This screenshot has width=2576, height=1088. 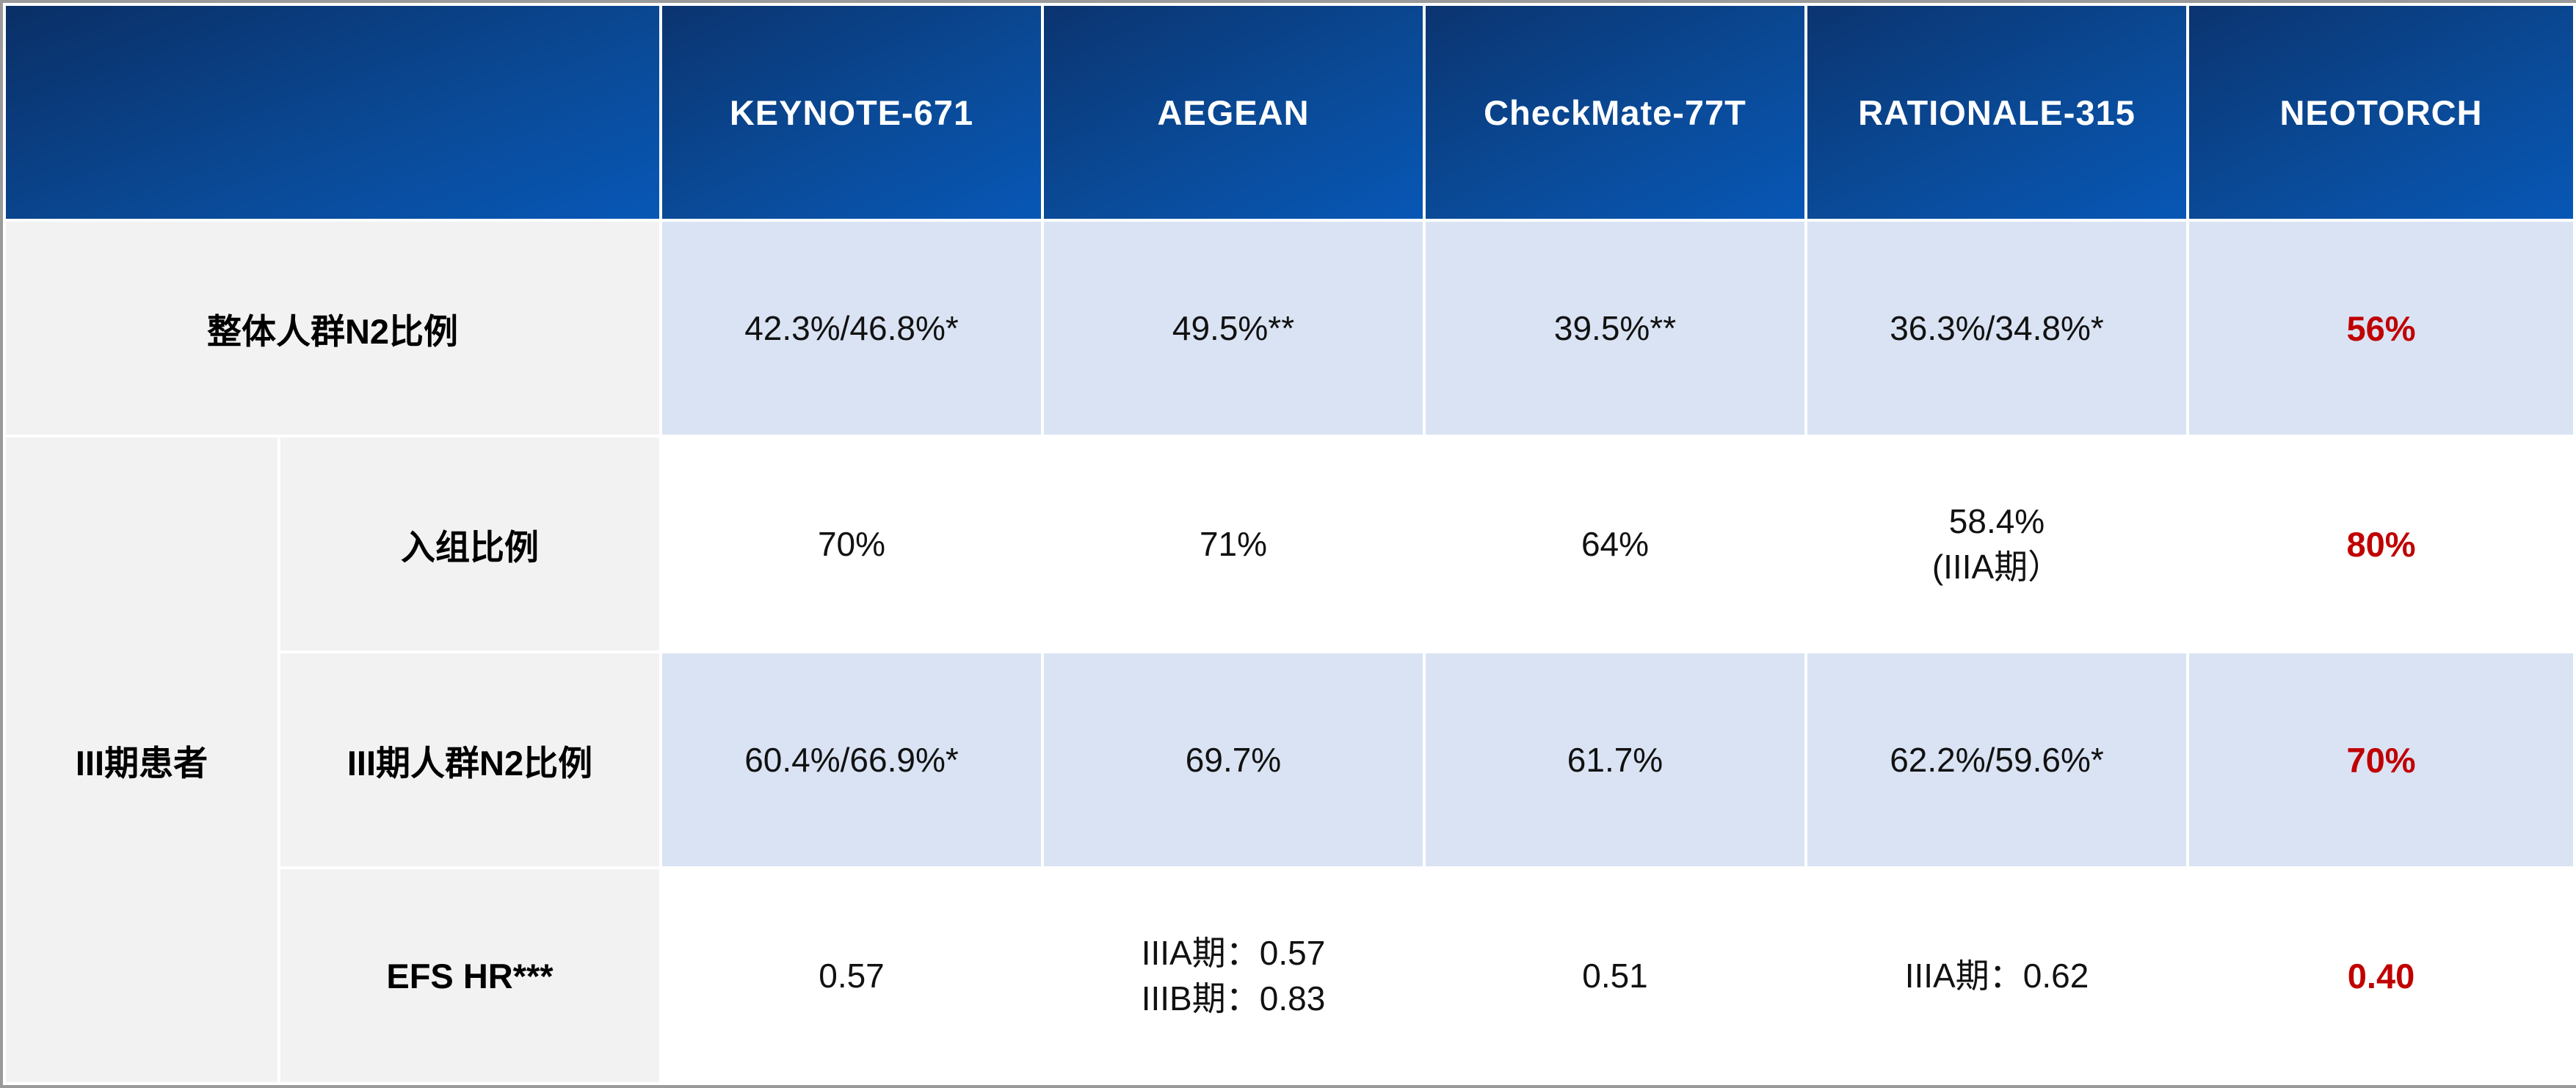 I want to click on stage3-n2-rationale: 62.2%/59.6%*, so click(x=1997, y=759).